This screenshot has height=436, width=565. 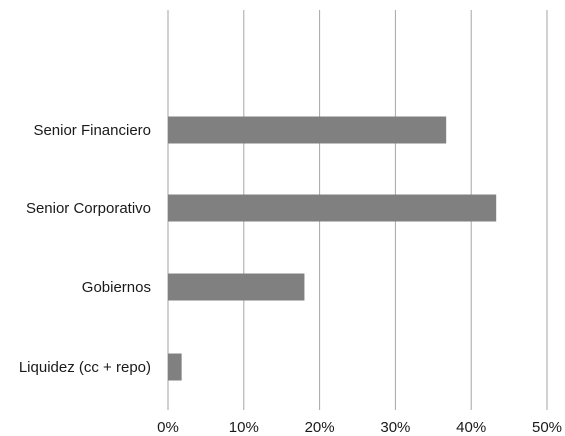 What do you see at coordinates (471, 427) in the screenshot?
I see `x-tick-label: 40%` at bounding box center [471, 427].